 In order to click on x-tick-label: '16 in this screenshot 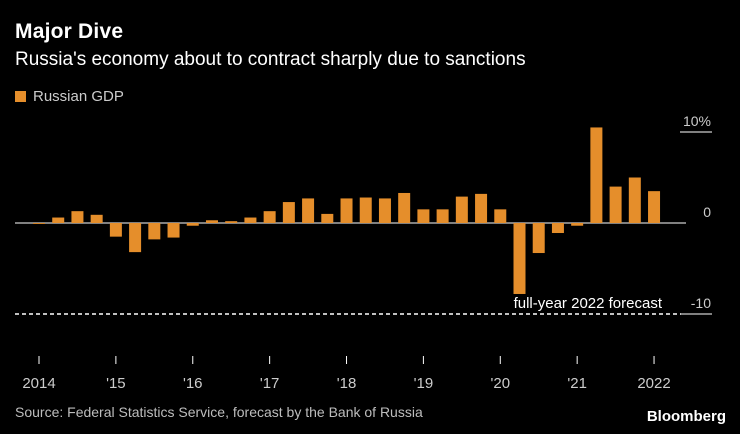, I will do `click(193, 383)`.